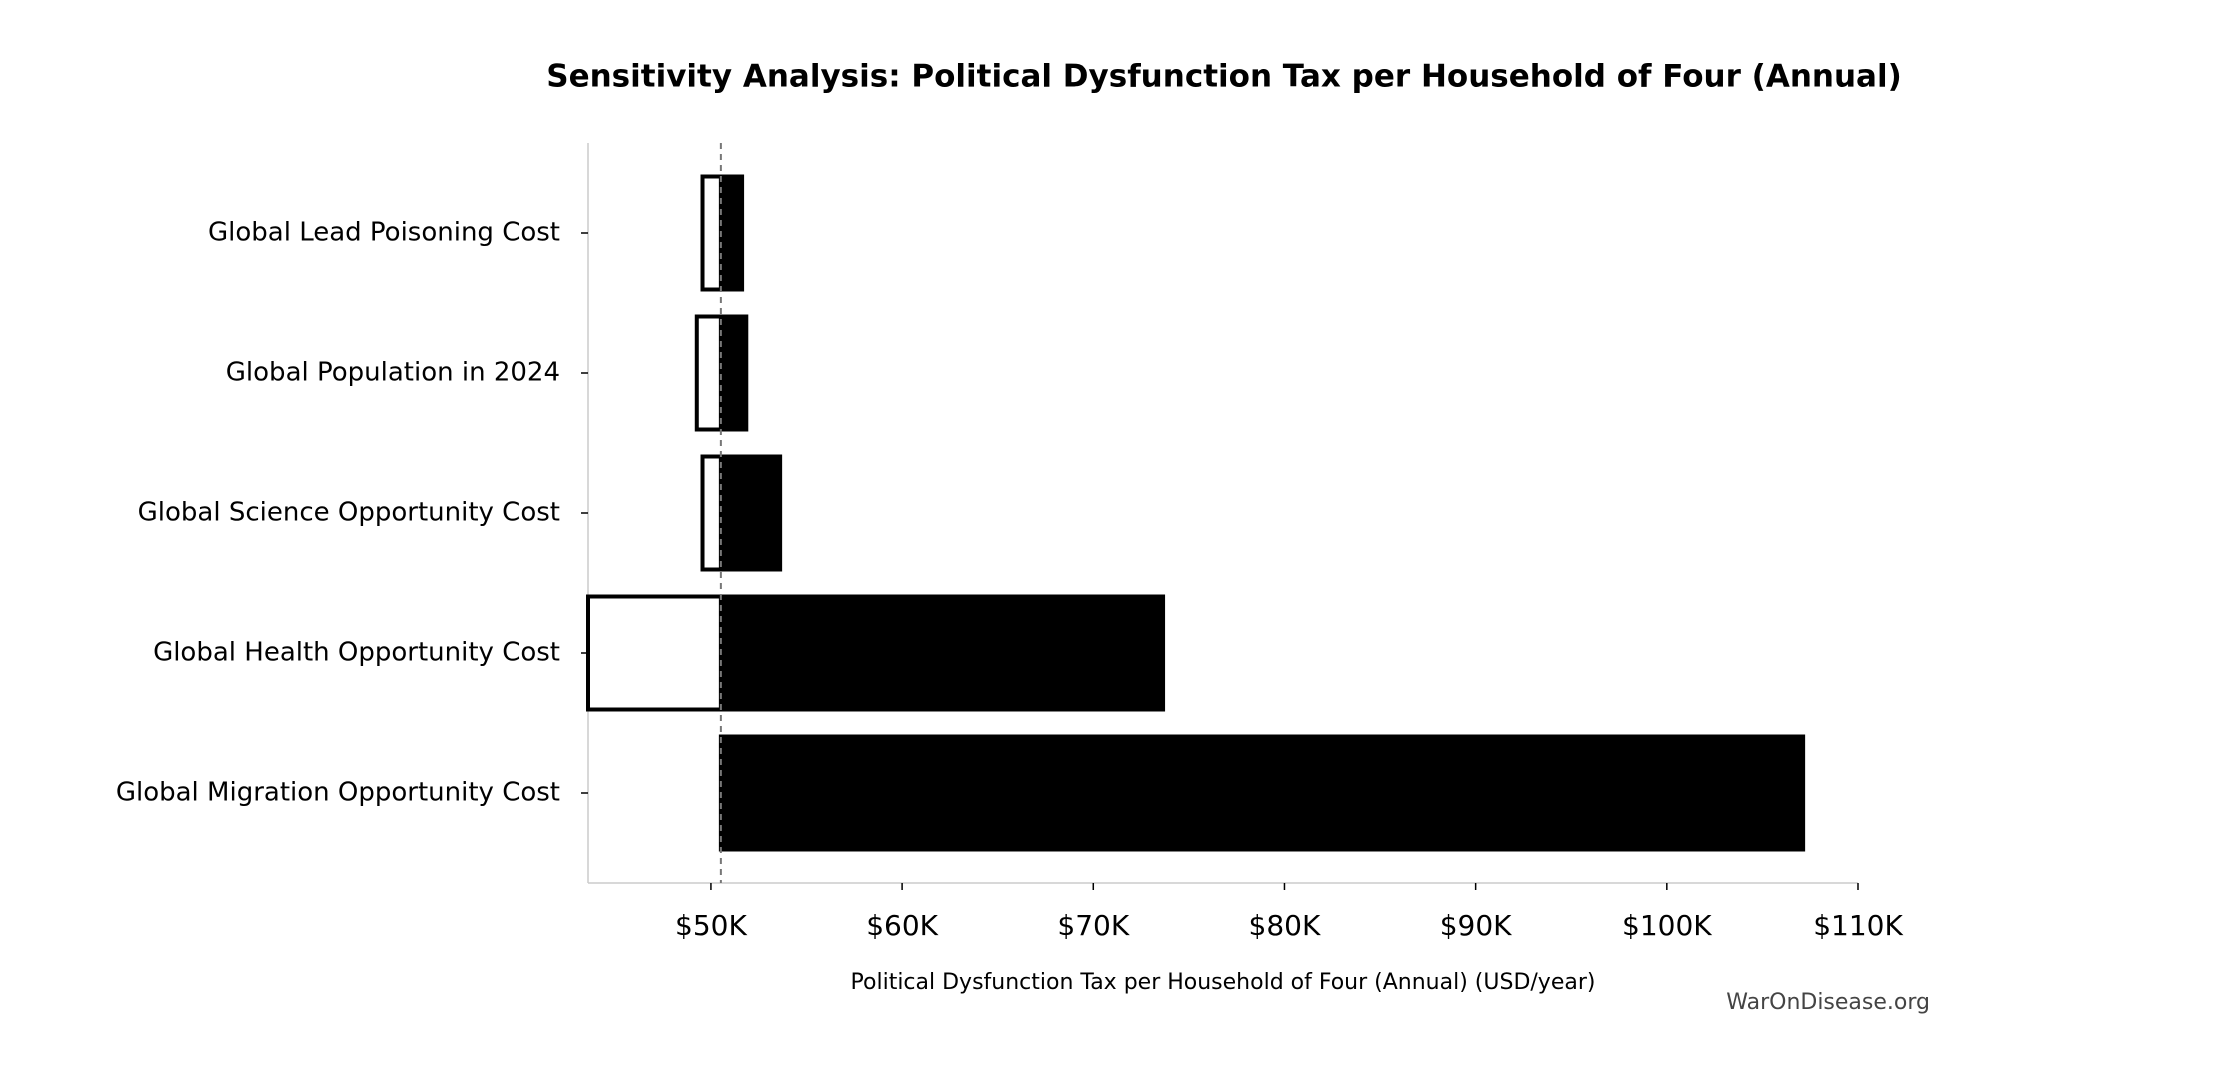 This screenshot has width=2216, height=1075. I want to click on x-tick-label: $100K, so click(1667, 925).